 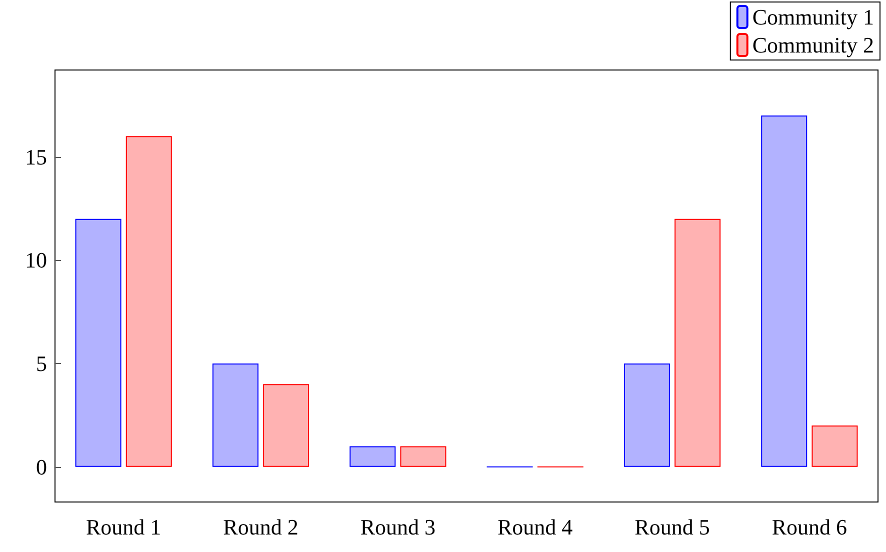 I want to click on x-tick-label: Round 4, so click(x=535, y=527).